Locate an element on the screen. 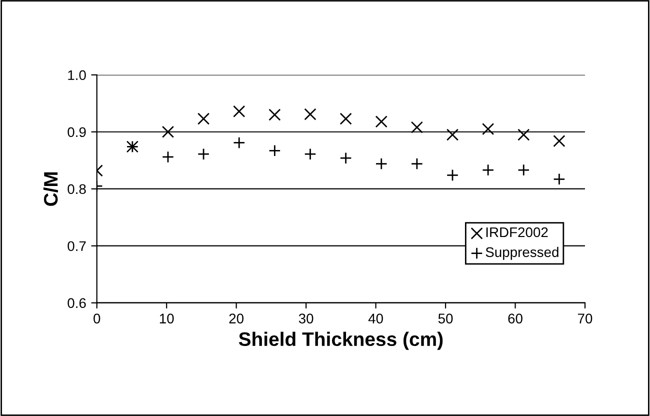  y-tick-label: 0.8 is located at coordinates (77, 189).